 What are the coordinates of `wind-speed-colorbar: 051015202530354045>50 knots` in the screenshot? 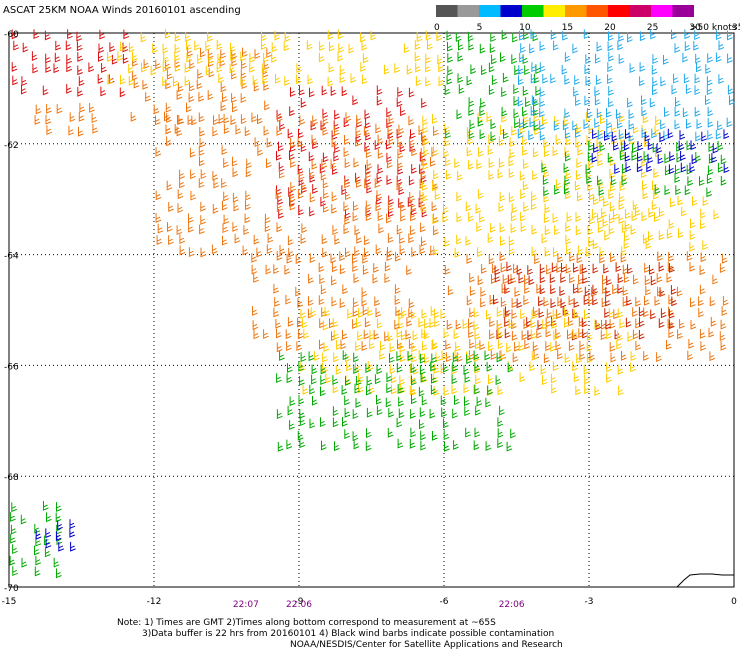 It's located at (587, 19).